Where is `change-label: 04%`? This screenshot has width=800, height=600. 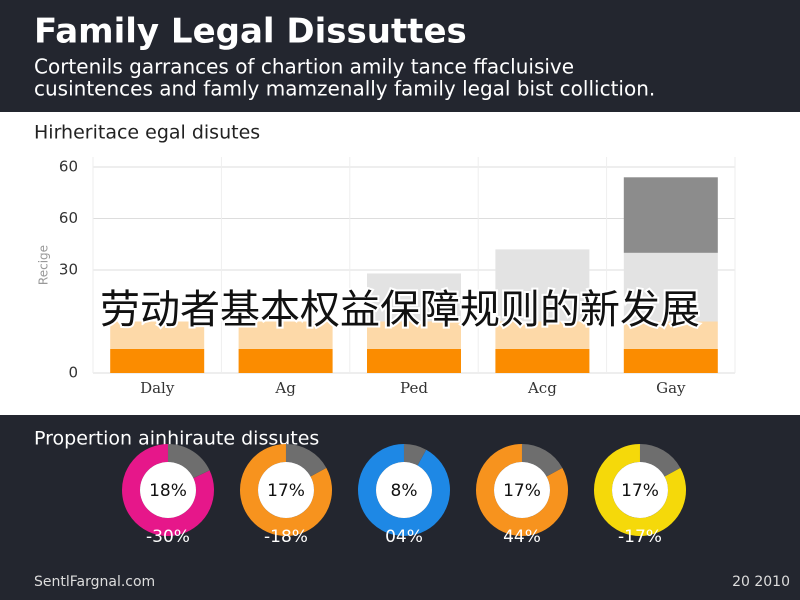 change-label: 04% is located at coordinates (404, 537).